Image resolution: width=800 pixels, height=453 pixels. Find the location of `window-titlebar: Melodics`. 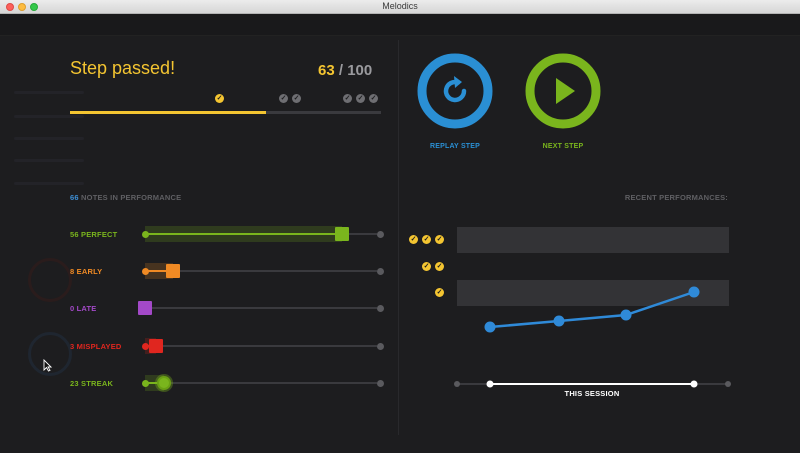

window-titlebar: Melodics is located at coordinates (400, 7).